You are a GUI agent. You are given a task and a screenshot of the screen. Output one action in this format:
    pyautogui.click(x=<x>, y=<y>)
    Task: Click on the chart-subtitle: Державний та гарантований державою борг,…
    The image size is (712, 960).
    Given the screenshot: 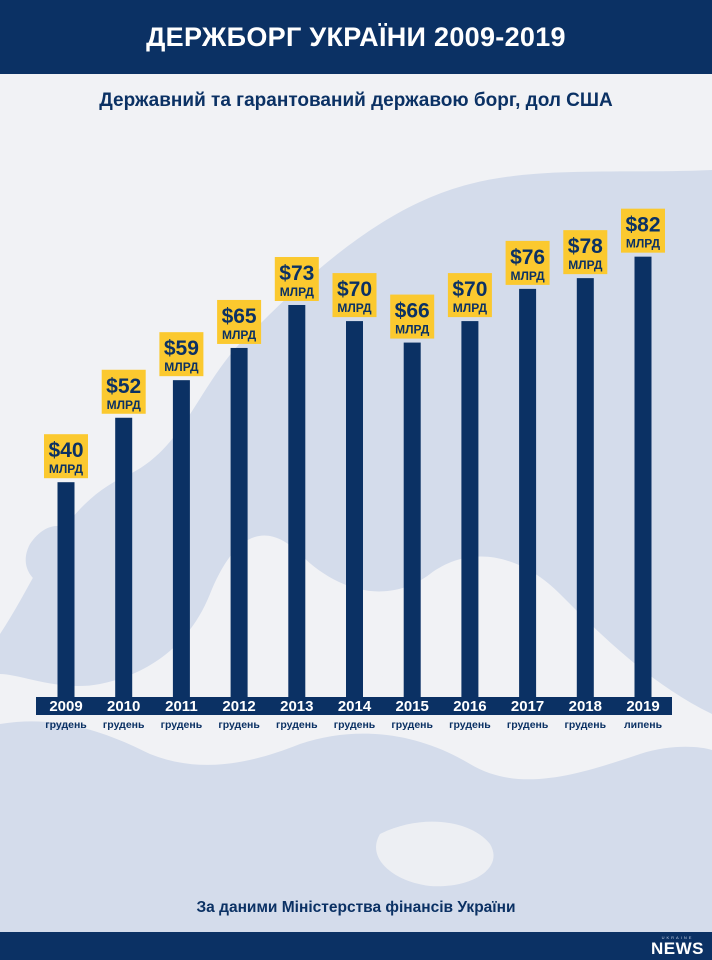 What is the action you would take?
    pyautogui.click(x=356, y=100)
    